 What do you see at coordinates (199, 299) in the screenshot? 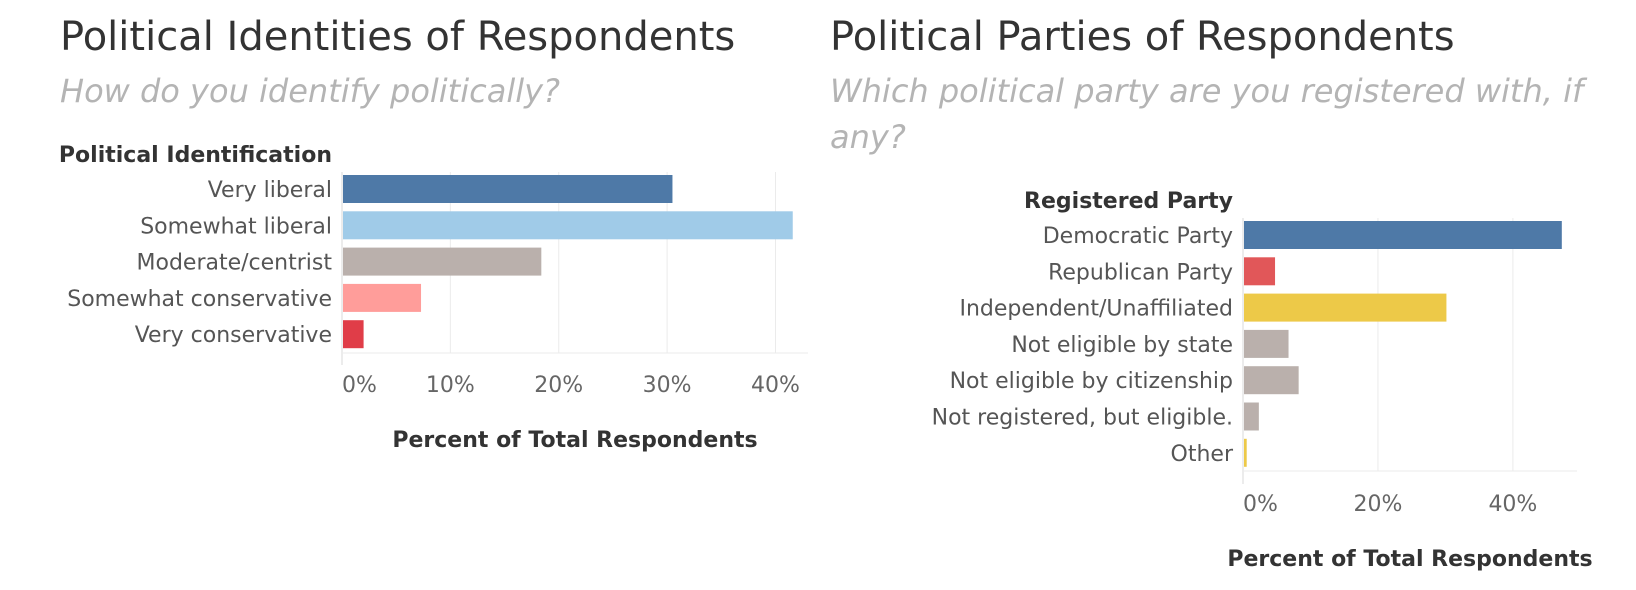
I see `category-label: Somewhat conservative` at bounding box center [199, 299].